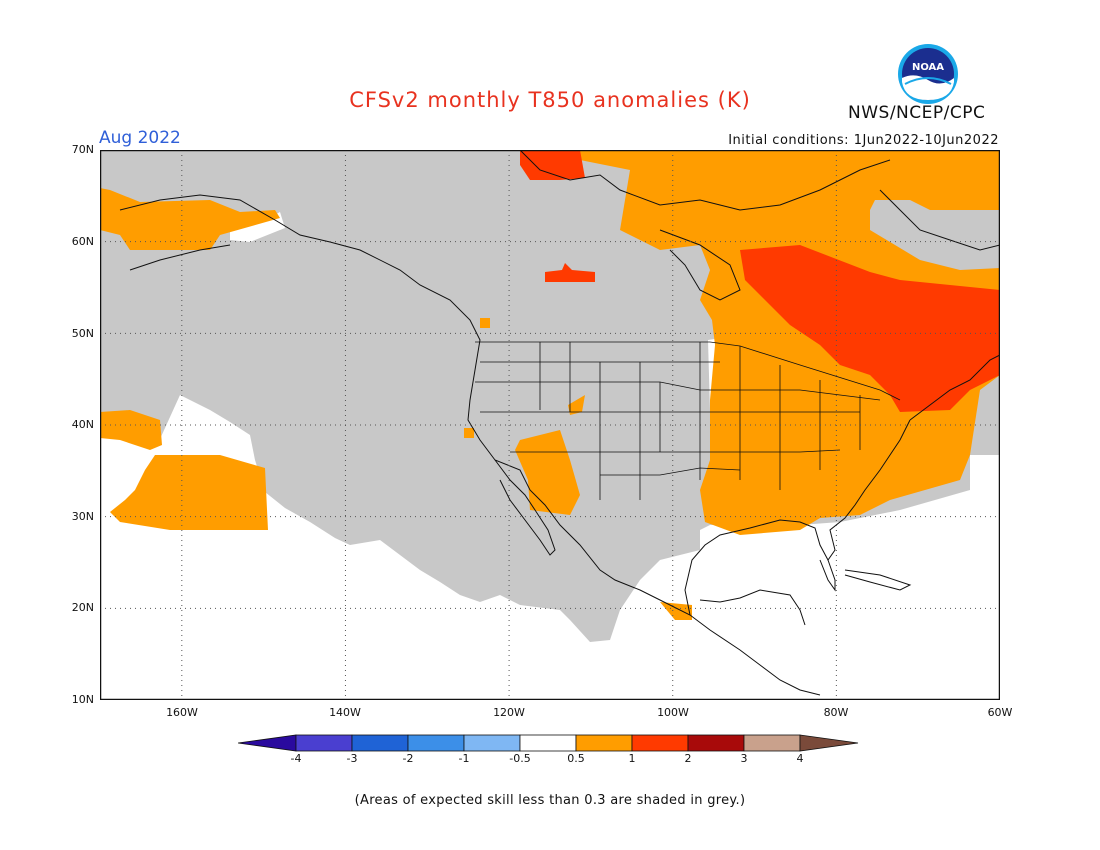 Image resolution: width=1100 pixels, height=850 pixels. I want to click on colorbar, so click(548, 743).